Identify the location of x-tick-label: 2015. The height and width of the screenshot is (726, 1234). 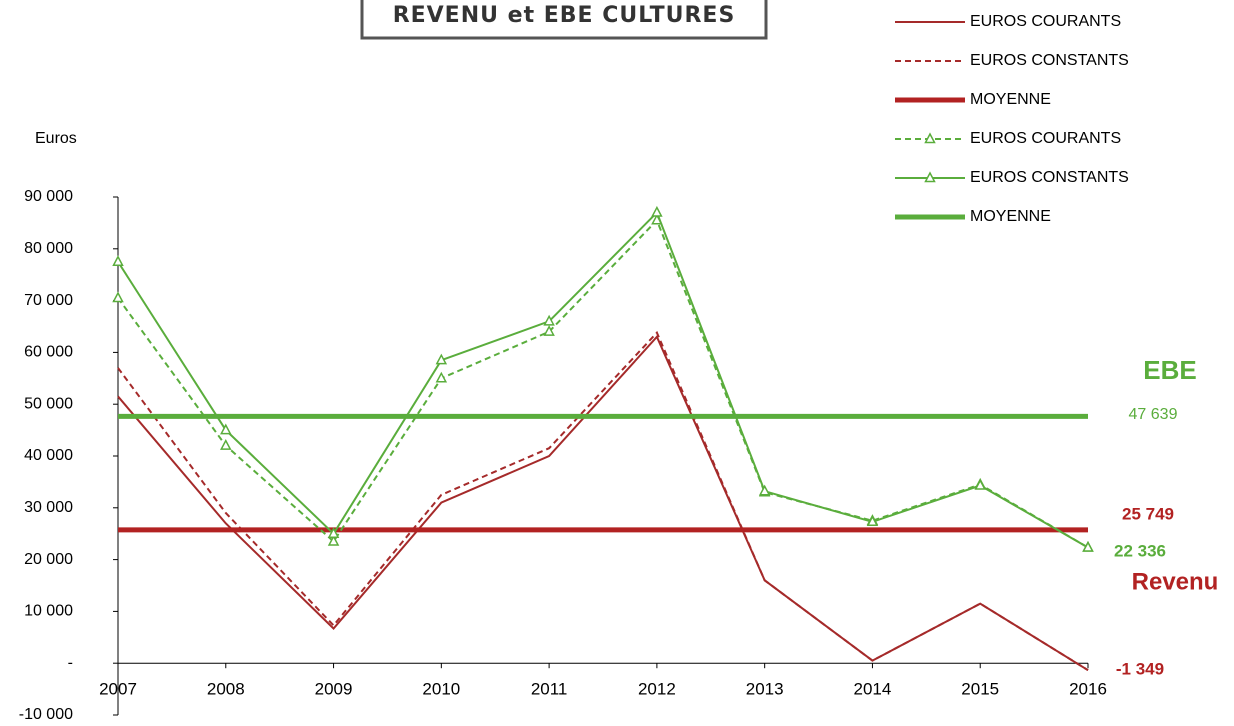
(980, 689).